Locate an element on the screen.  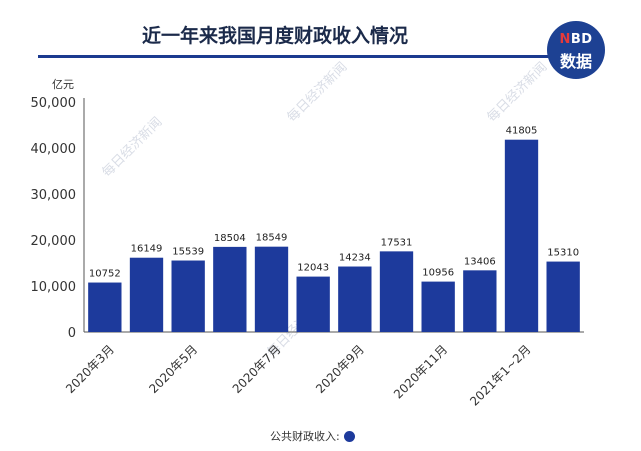
y-tick-label: 40,000 is located at coordinates (54, 149).